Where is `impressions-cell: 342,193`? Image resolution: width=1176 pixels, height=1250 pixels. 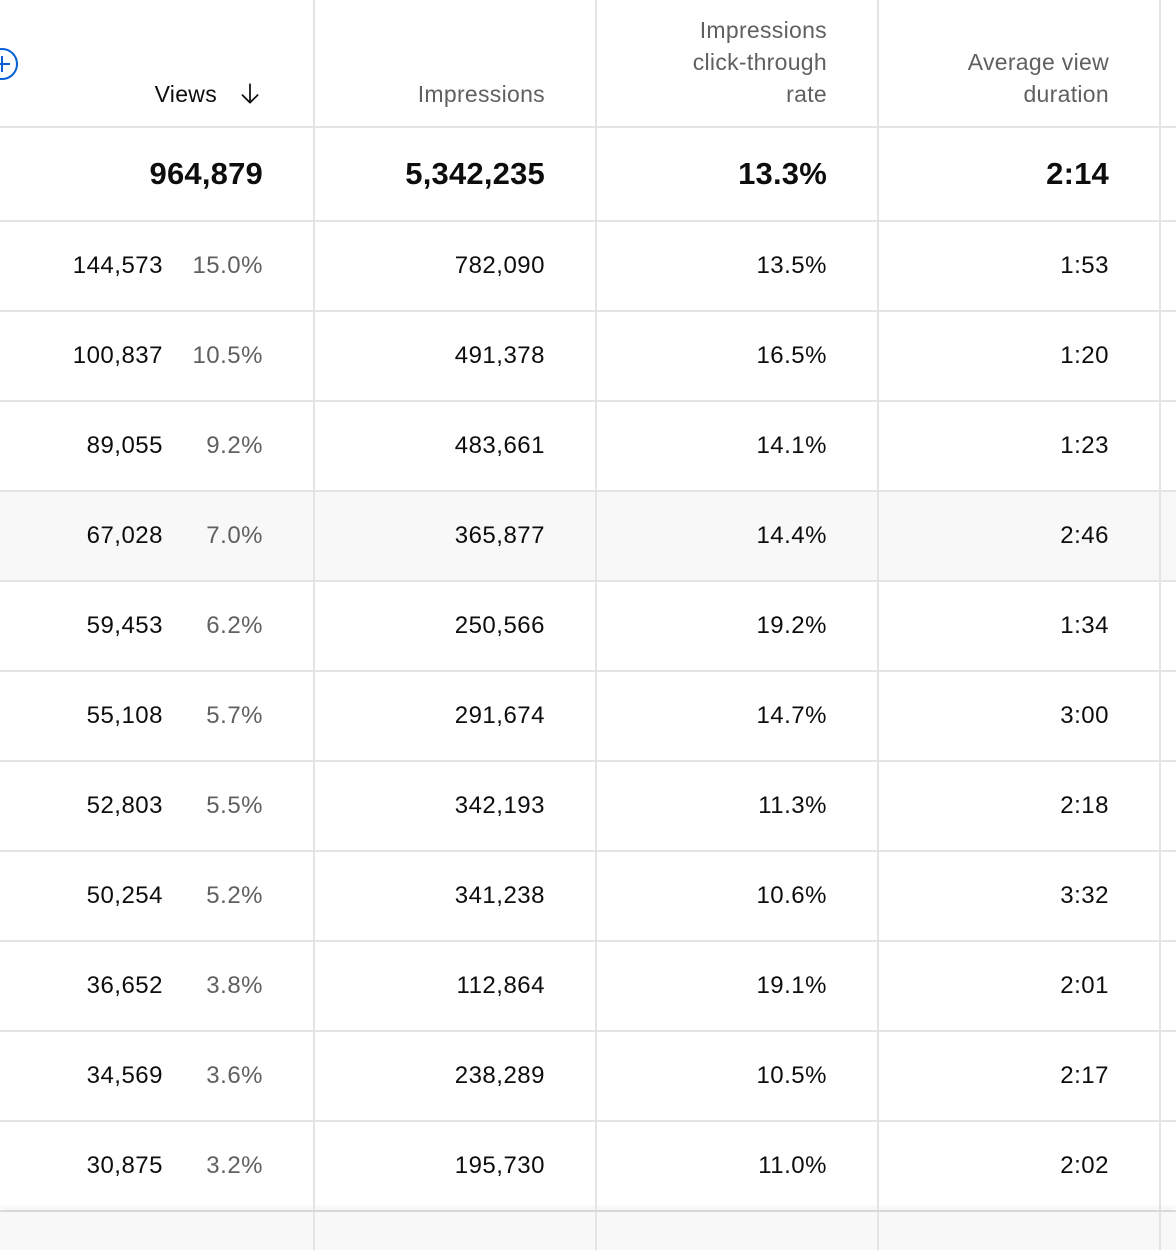
impressions-cell: 342,193 is located at coordinates (456, 806).